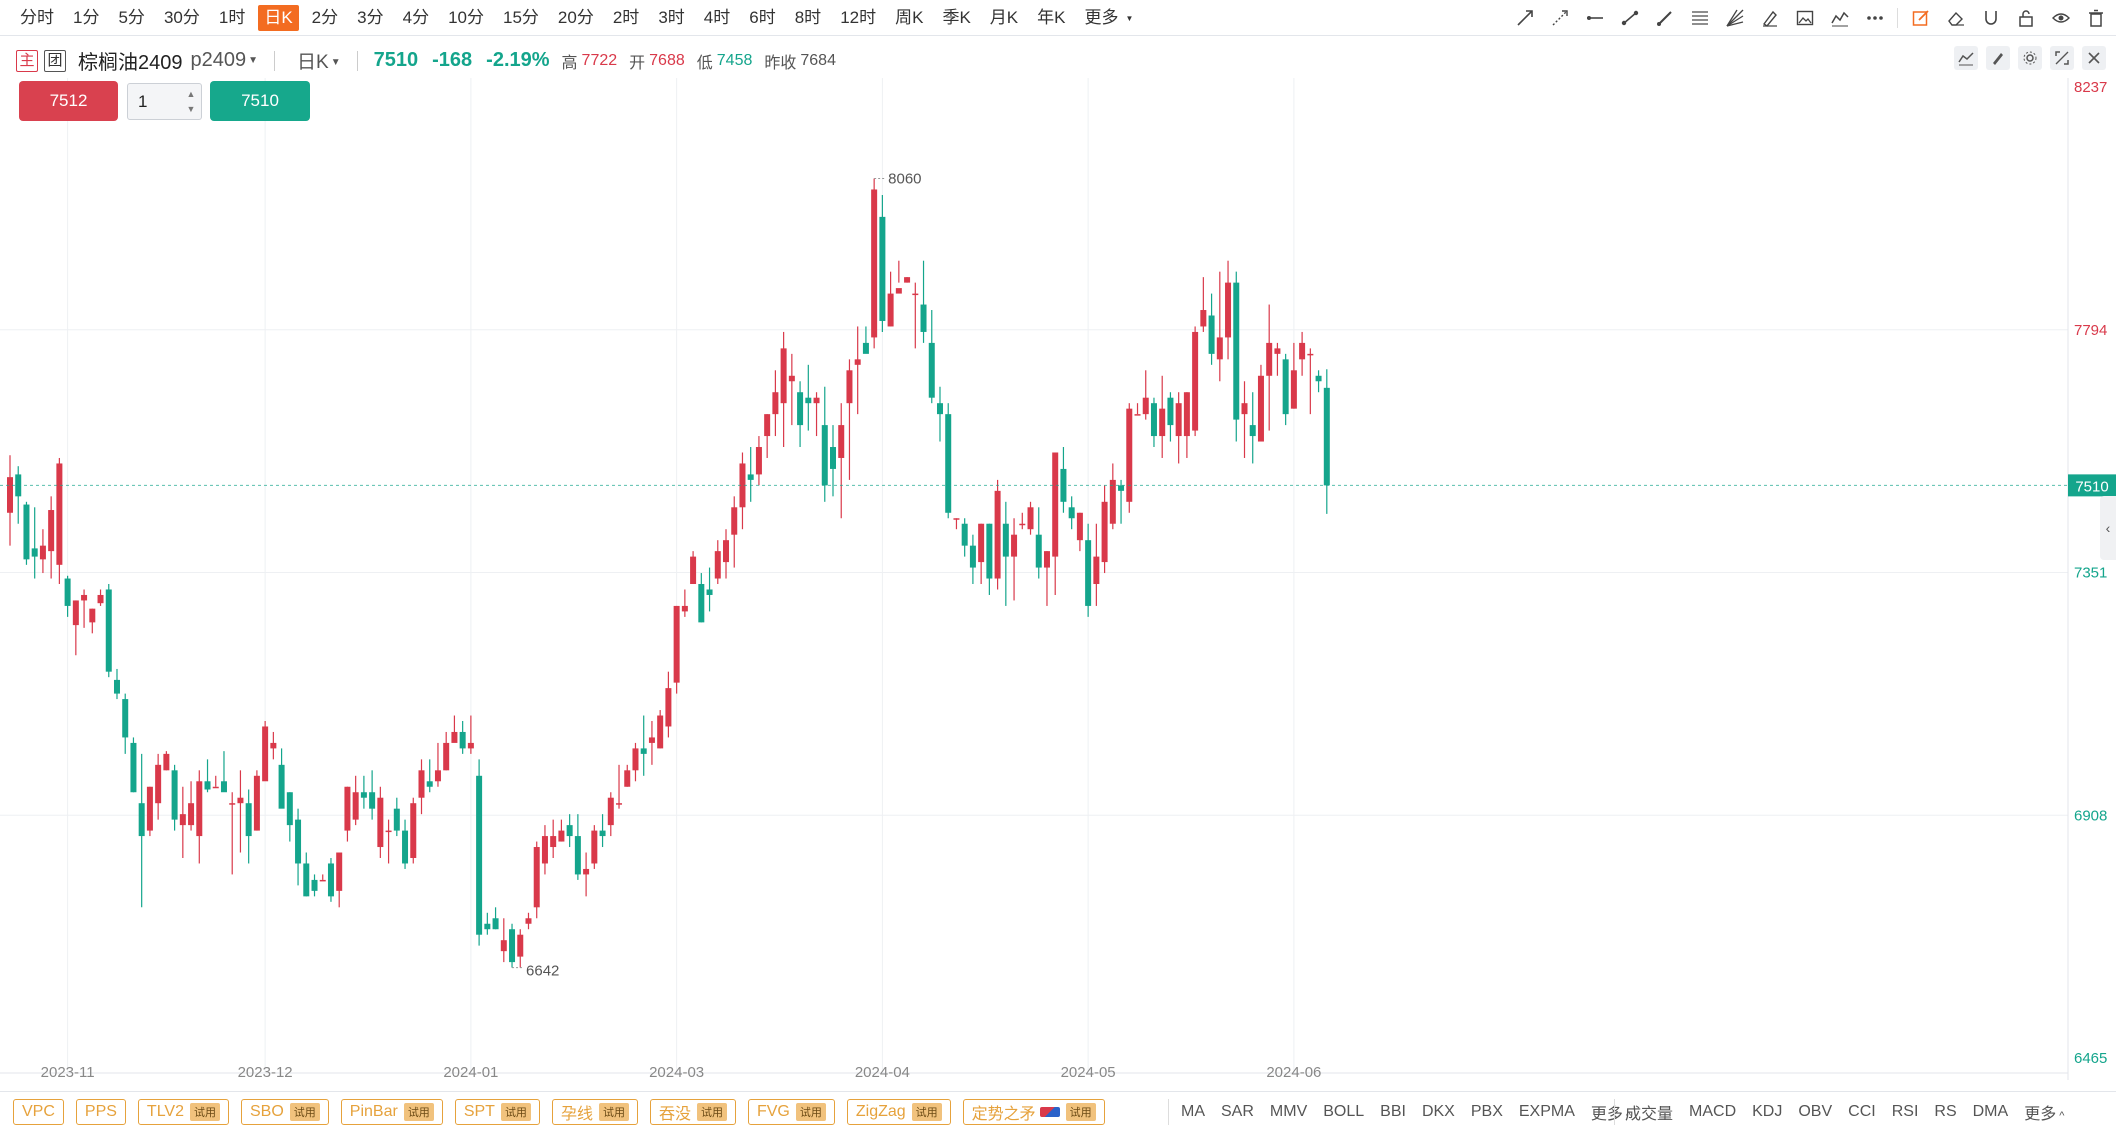 The image size is (2116, 1131). I want to click on y-tick-label: 7351, so click(2090, 573).